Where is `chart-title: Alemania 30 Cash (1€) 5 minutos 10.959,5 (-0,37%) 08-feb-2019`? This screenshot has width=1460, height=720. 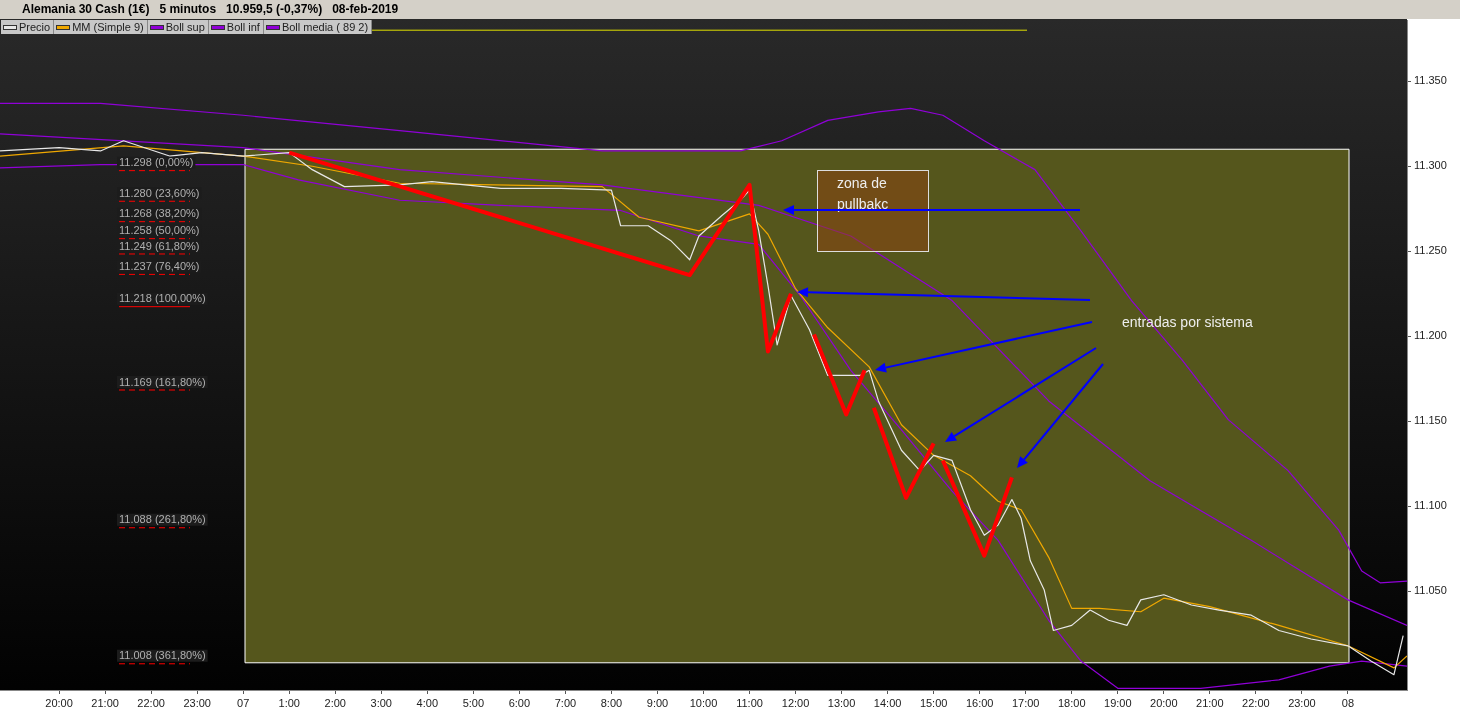
chart-title: Alemania 30 Cash (1€) 5 minutos 10.959,5 (-0,37%) 08-feb-2019 is located at coordinates (210, 9).